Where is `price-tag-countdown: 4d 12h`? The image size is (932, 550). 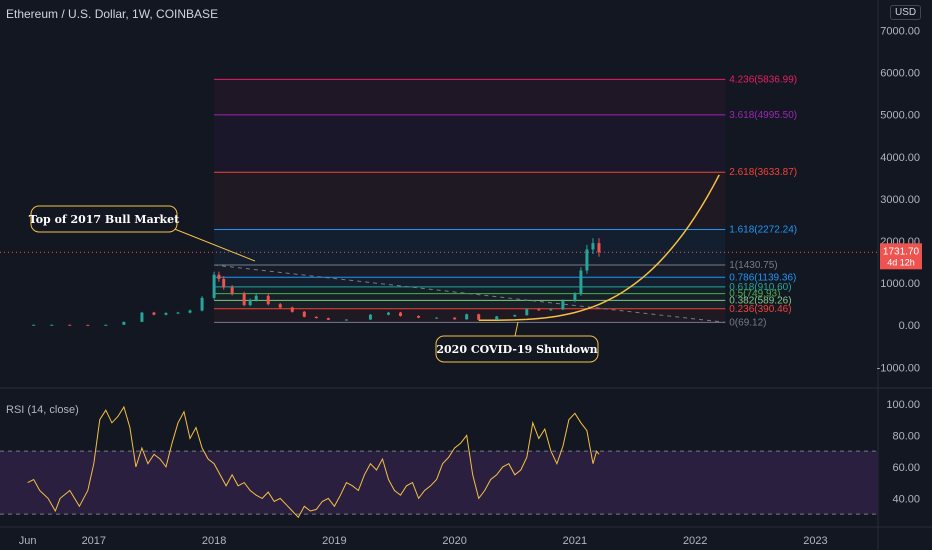
price-tag-countdown: 4d 12h is located at coordinates (901, 262).